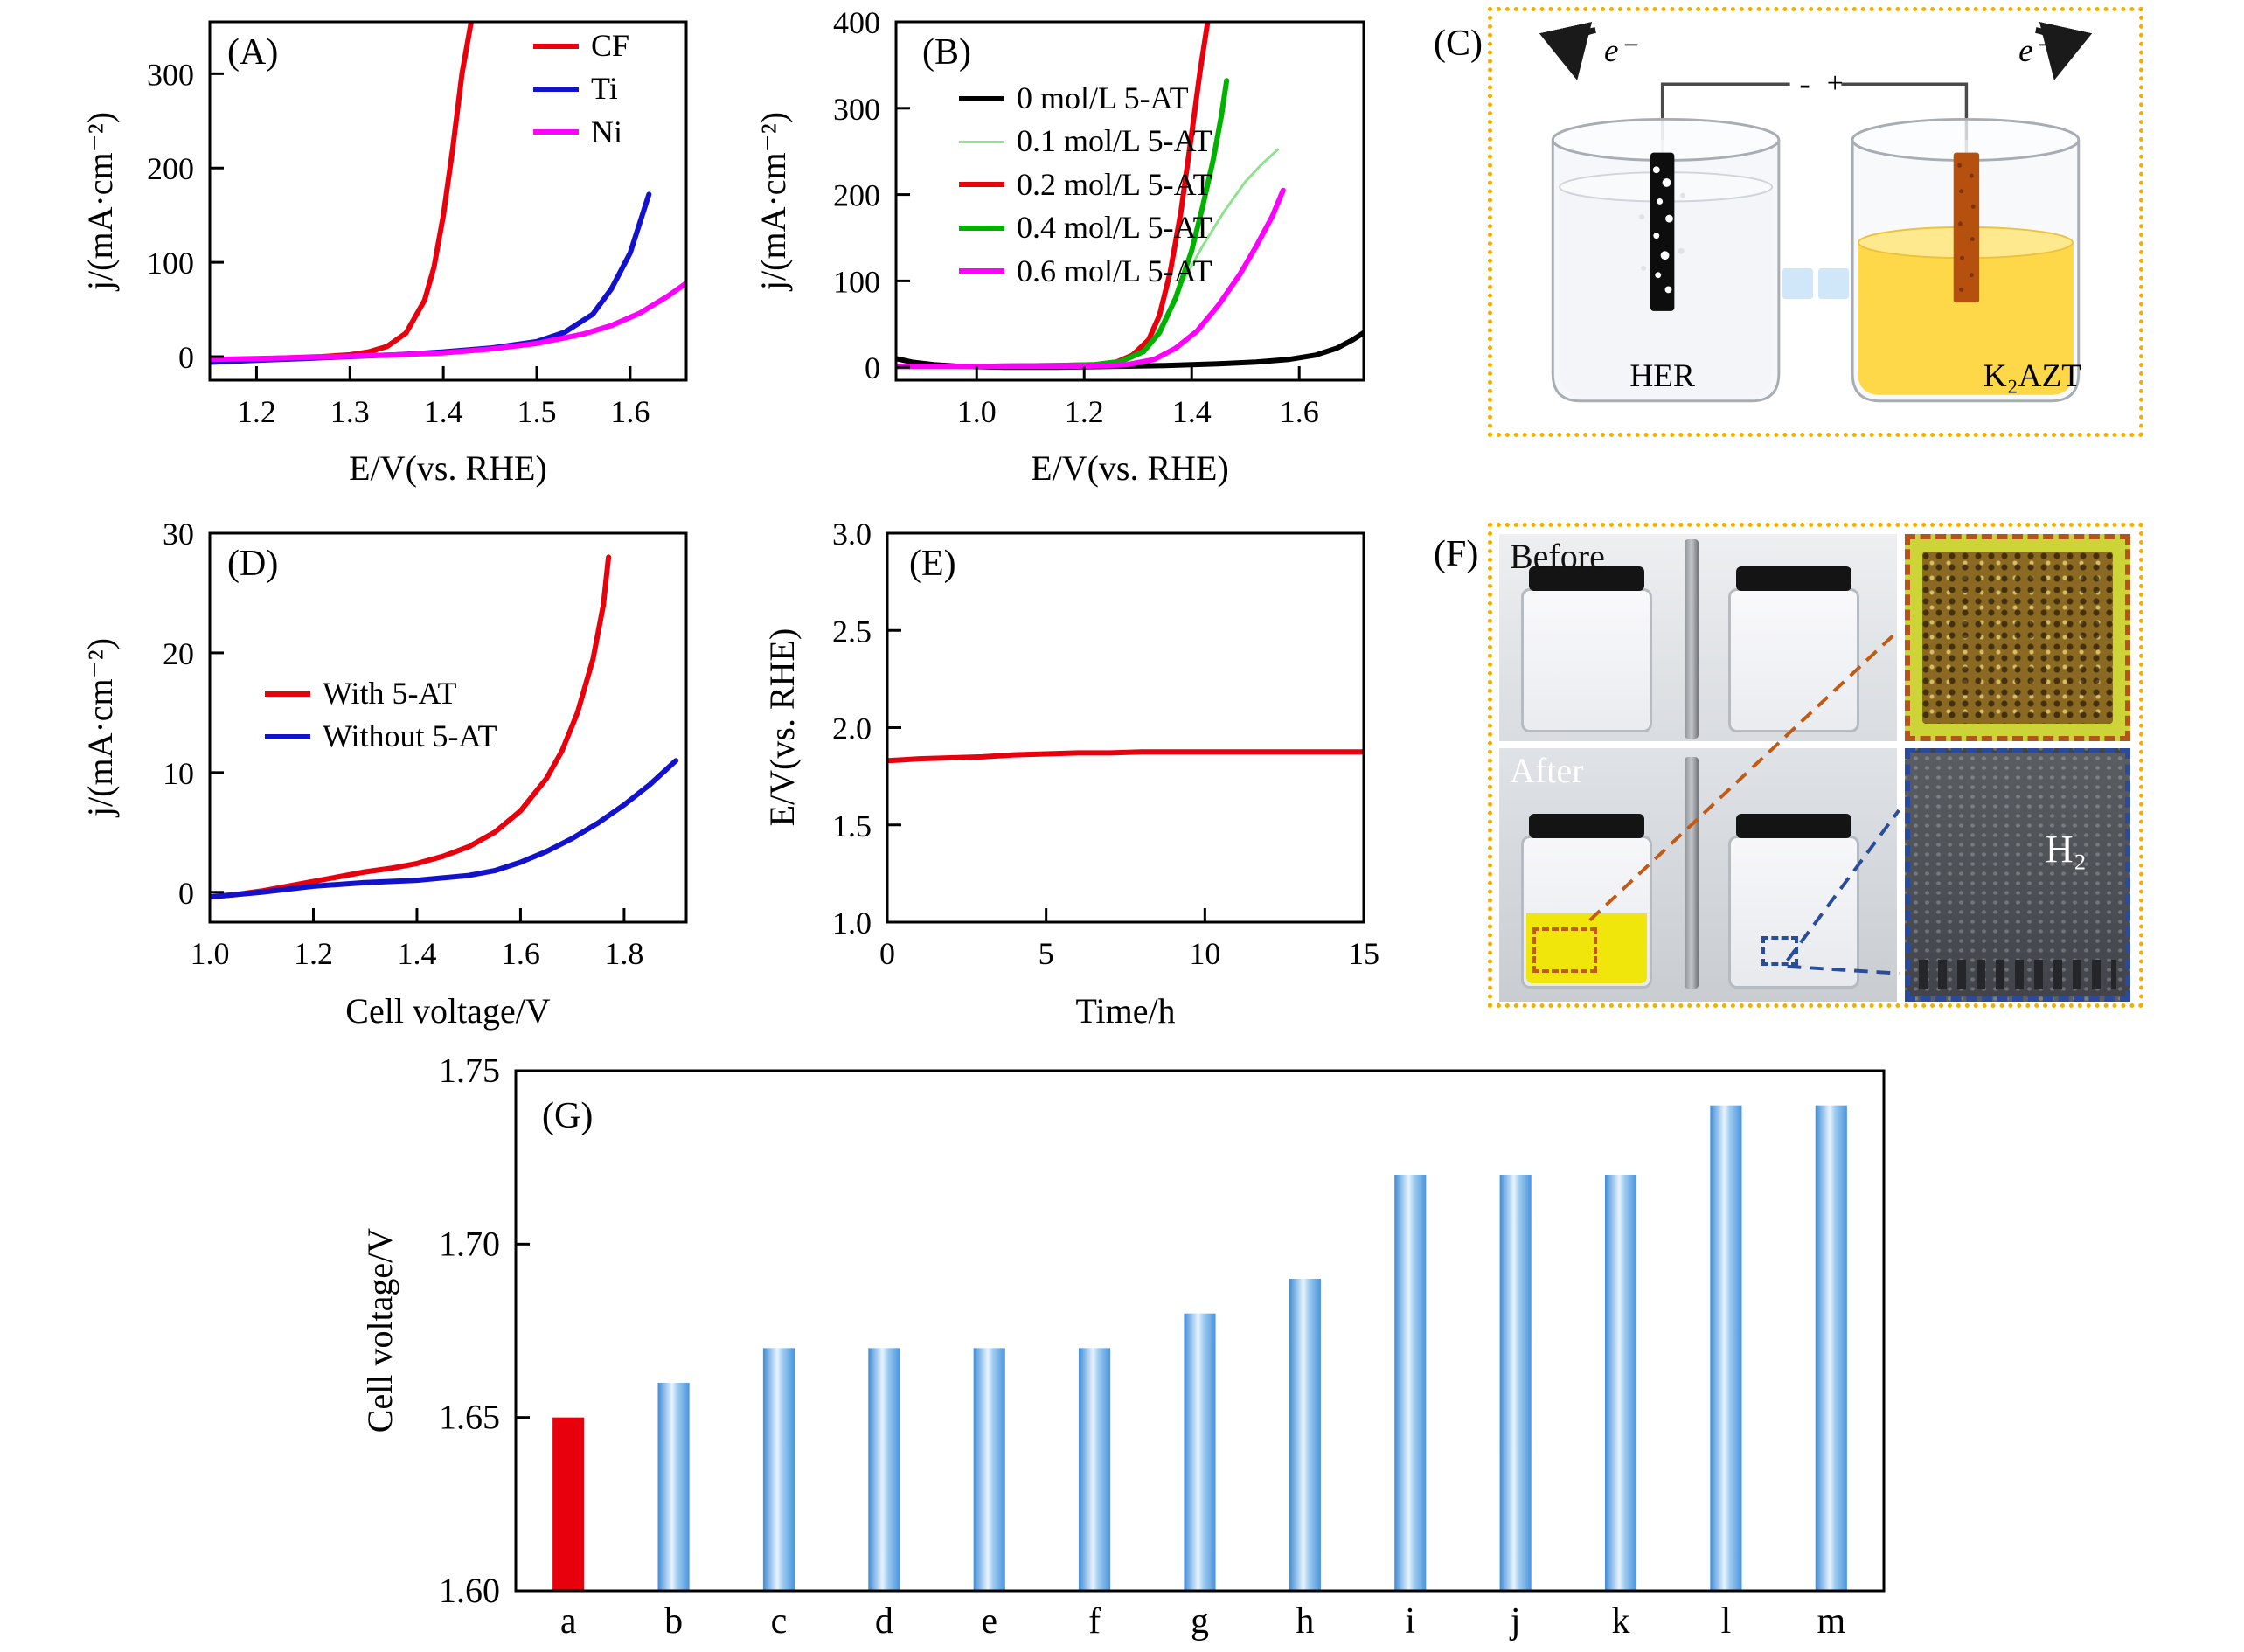 The height and width of the screenshot is (1652, 2244). I want to click on panel-g-label: (G), so click(568, 1116).